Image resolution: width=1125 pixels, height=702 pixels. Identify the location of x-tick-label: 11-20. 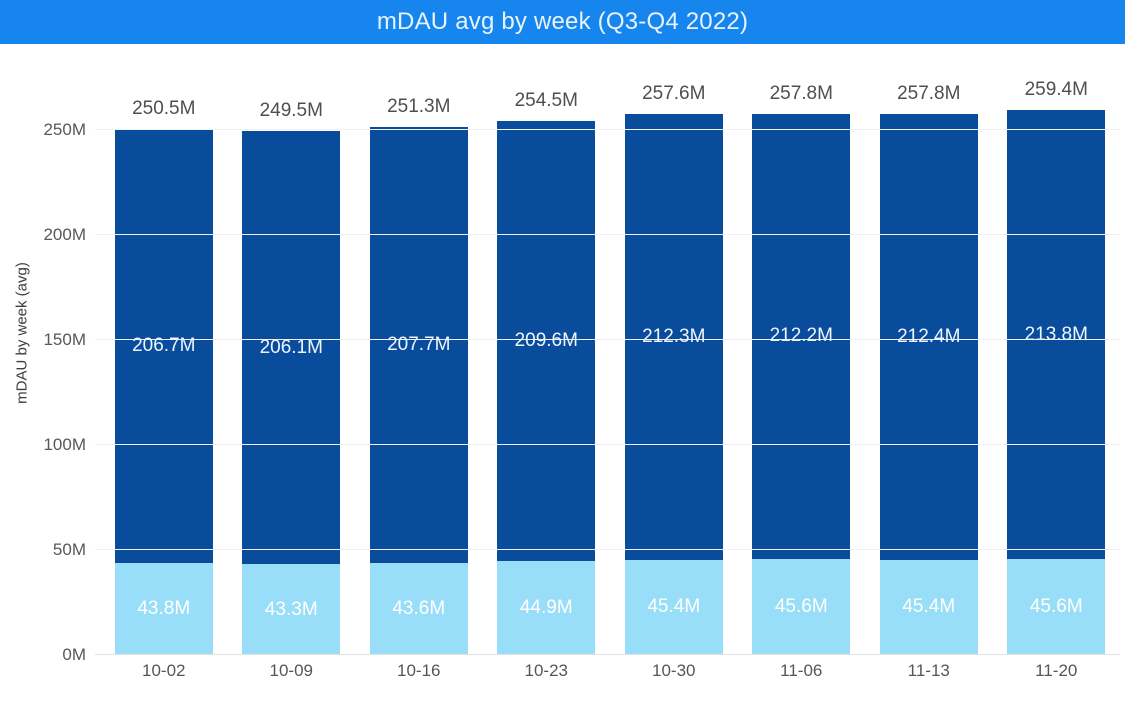
(1056, 670).